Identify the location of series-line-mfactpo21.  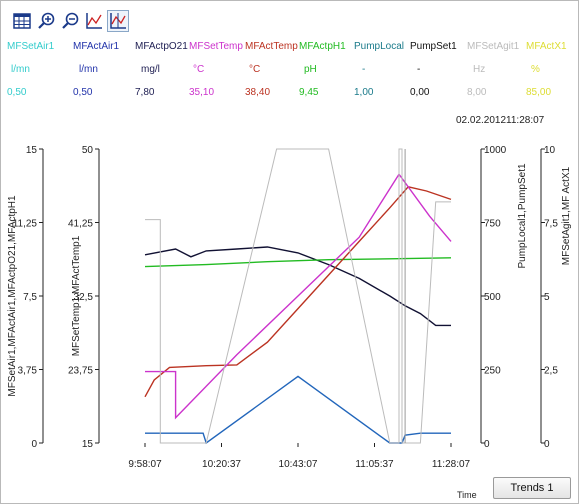
(297, 286).